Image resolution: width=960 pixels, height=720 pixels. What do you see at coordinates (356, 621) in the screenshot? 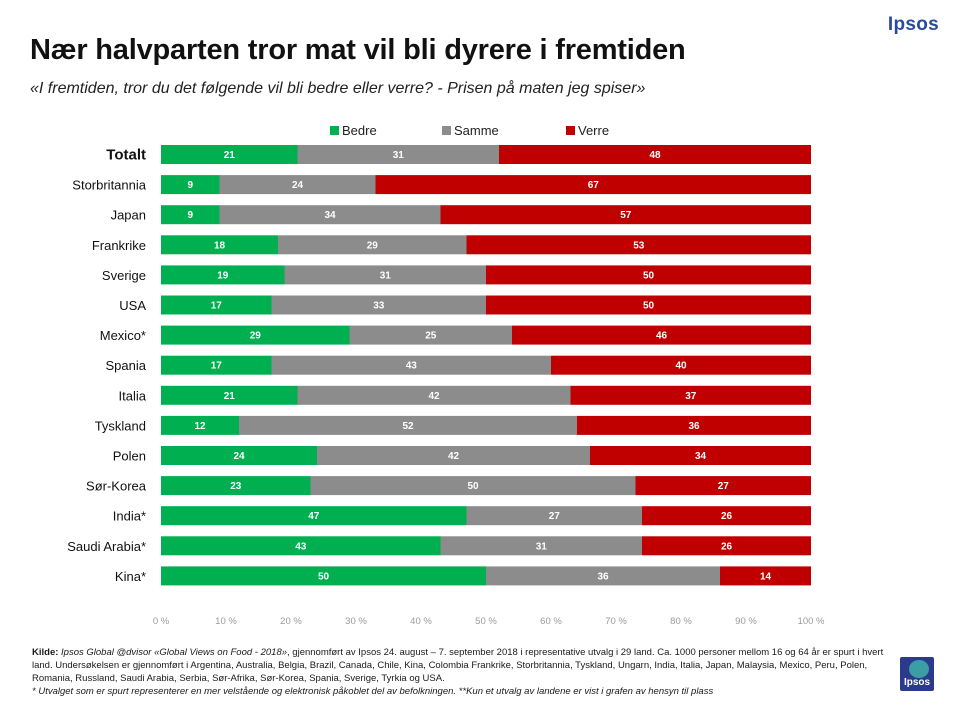
I see `x-tick-label: 30 %` at bounding box center [356, 621].